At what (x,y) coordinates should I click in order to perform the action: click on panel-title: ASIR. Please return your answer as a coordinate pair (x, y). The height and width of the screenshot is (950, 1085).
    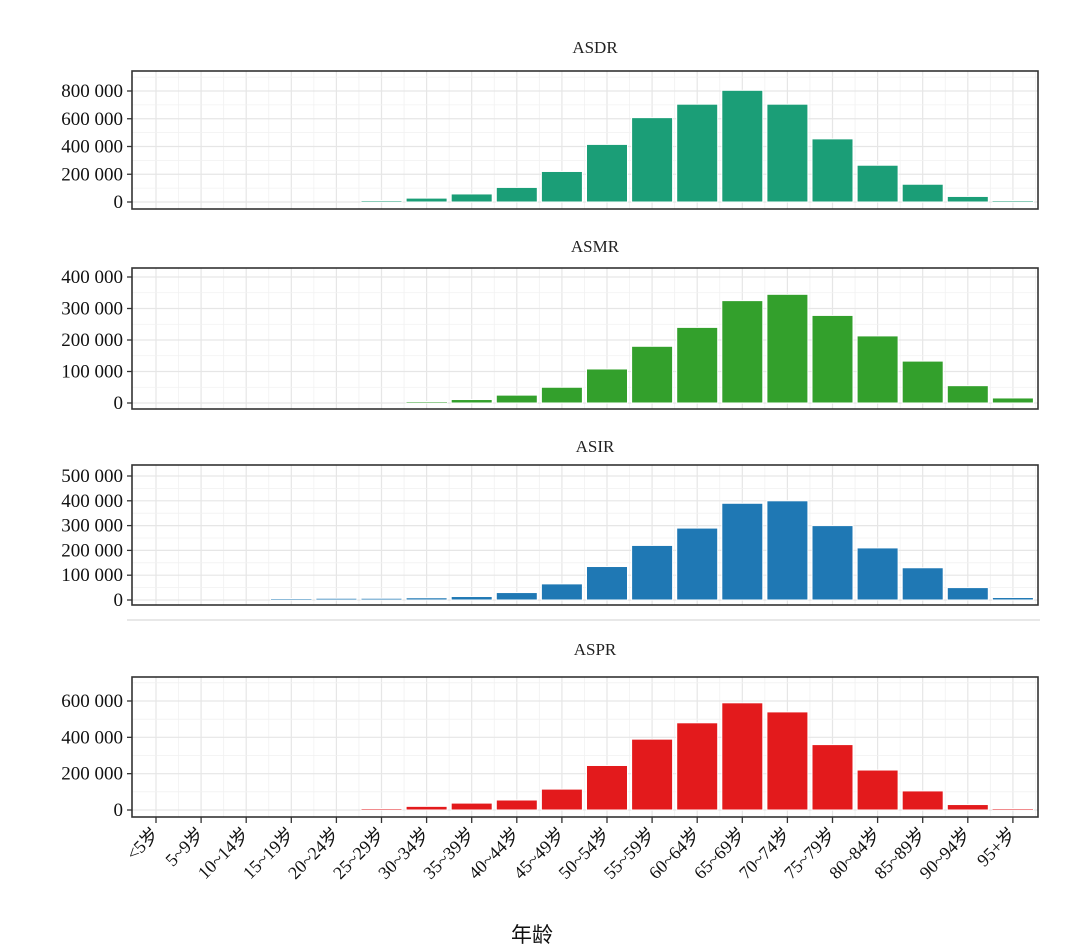
    Looking at the image, I should click on (595, 446).